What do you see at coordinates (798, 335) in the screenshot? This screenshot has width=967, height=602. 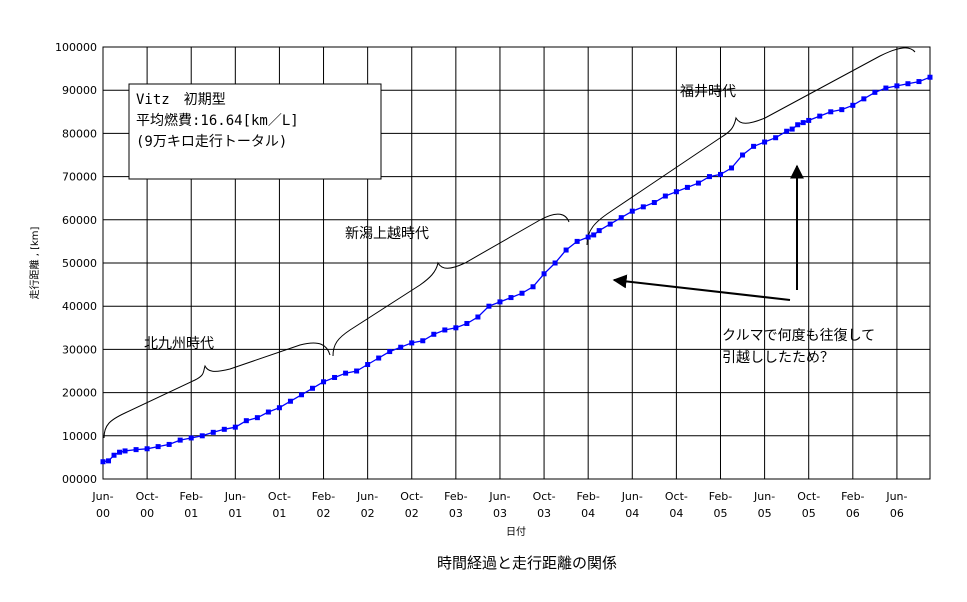 I see `note-line-1: クルマで何度も往復して` at bounding box center [798, 335].